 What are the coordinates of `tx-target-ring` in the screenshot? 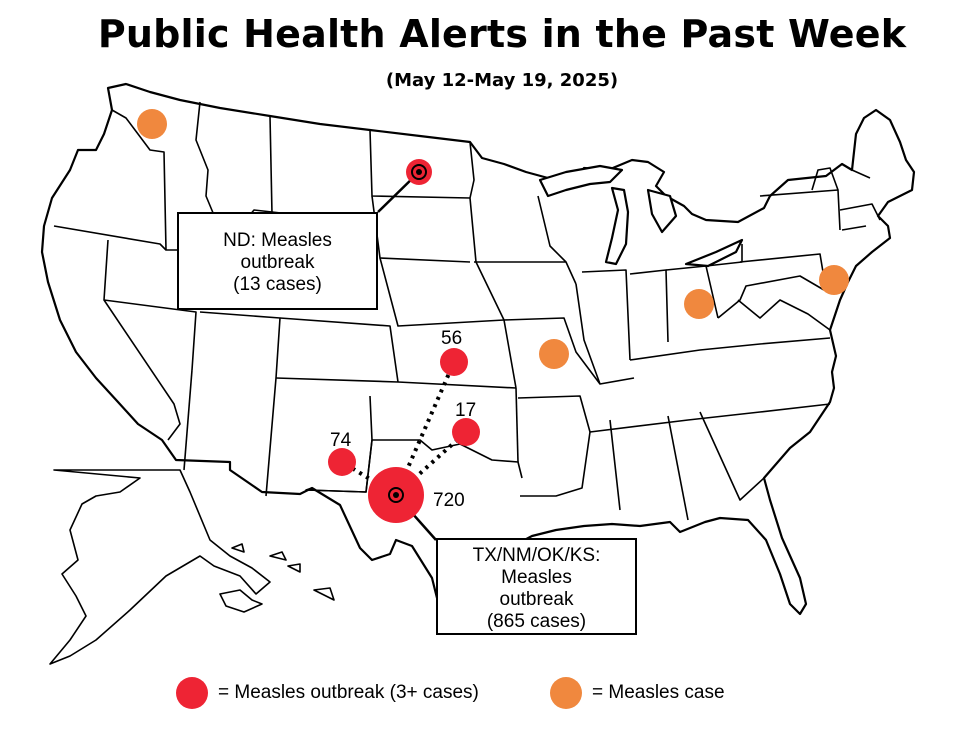 It's located at (396, 495).